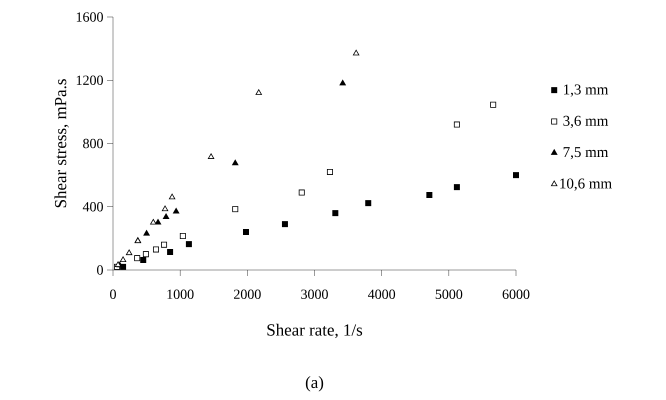 The width and height of the screenshot is (666, 400). Describe the element at coordinates (586, 153) in the screenshot. I see `legend-label: 7,5 mm` at that location.